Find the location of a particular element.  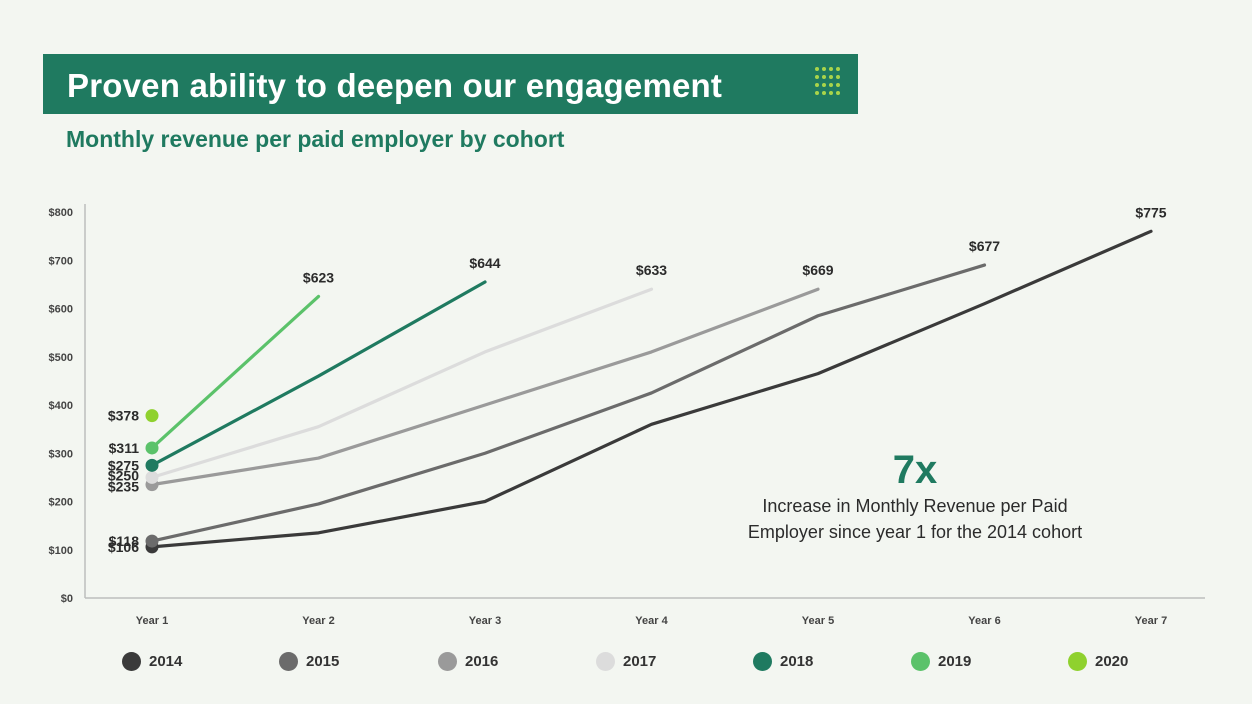

end-label-2014: $775 is located at coordinates (1150, 212).